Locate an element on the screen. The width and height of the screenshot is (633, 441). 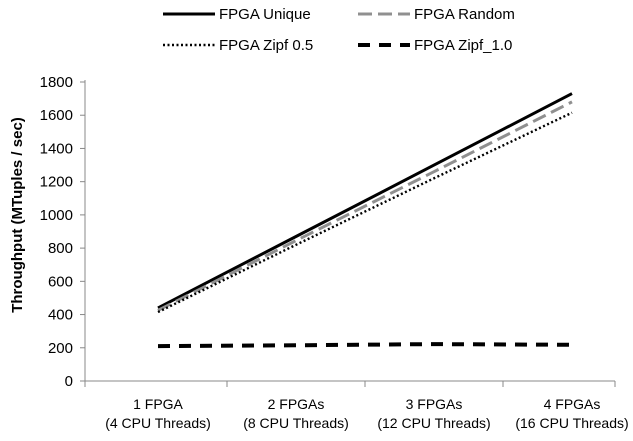
x-tick-label: 2 FPGAs is located at coordinates (296, 404).